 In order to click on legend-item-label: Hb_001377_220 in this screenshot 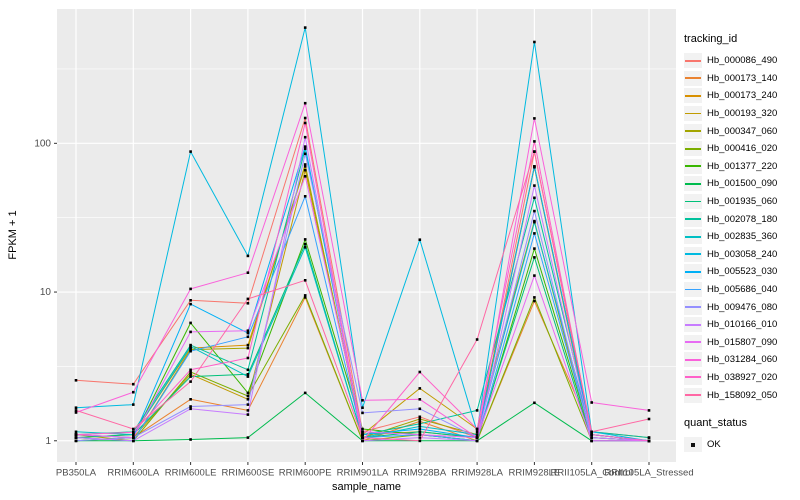, I will do `click(742, 166)`.